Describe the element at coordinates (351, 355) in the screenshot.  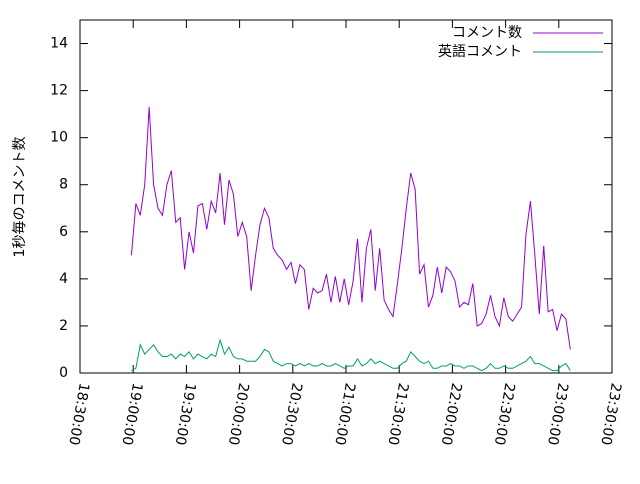
I see `series-line` at that location.